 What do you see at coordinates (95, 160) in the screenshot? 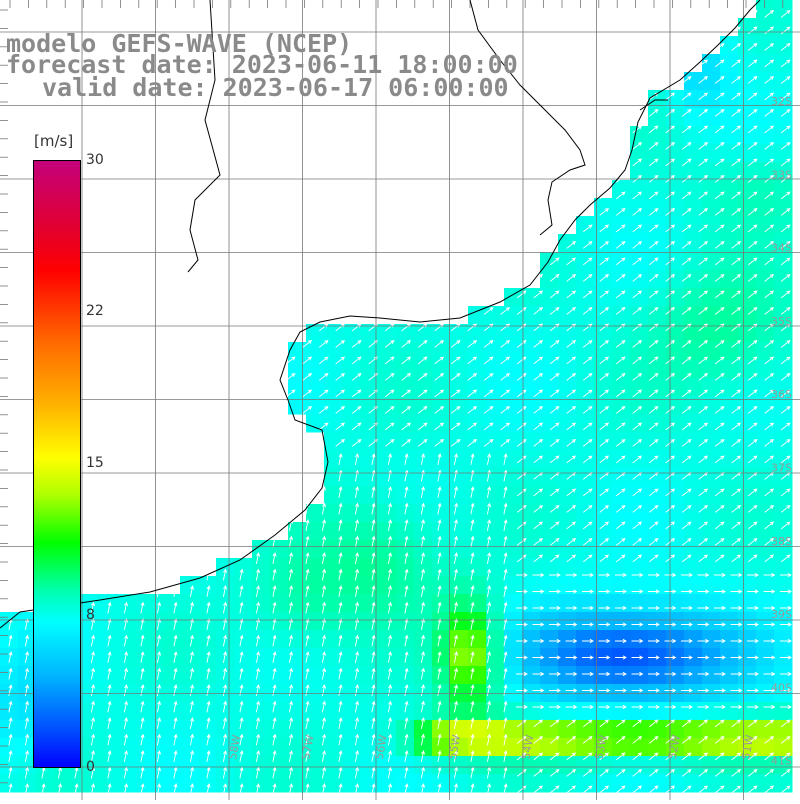
I see `colorbar-tick-30: 30` at bounding box center [95, 160].